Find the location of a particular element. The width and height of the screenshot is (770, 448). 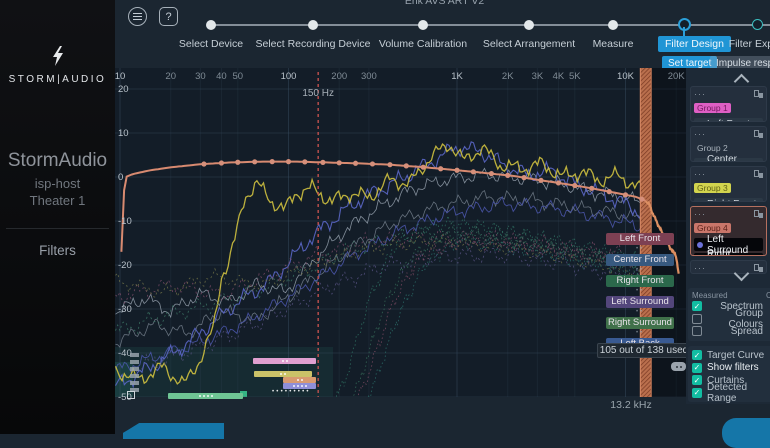

chip-handle-dots: •• is located at coordinates (640, 270).